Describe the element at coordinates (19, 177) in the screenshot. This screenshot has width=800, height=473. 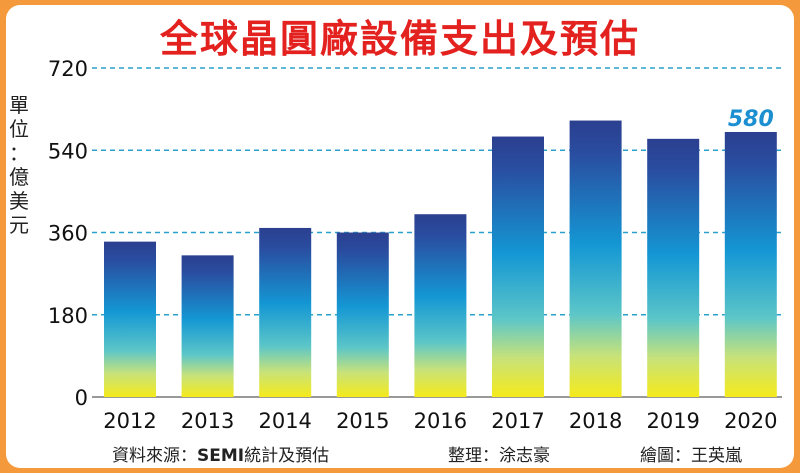
I see `y-axis-unit-char: 億` at that location.